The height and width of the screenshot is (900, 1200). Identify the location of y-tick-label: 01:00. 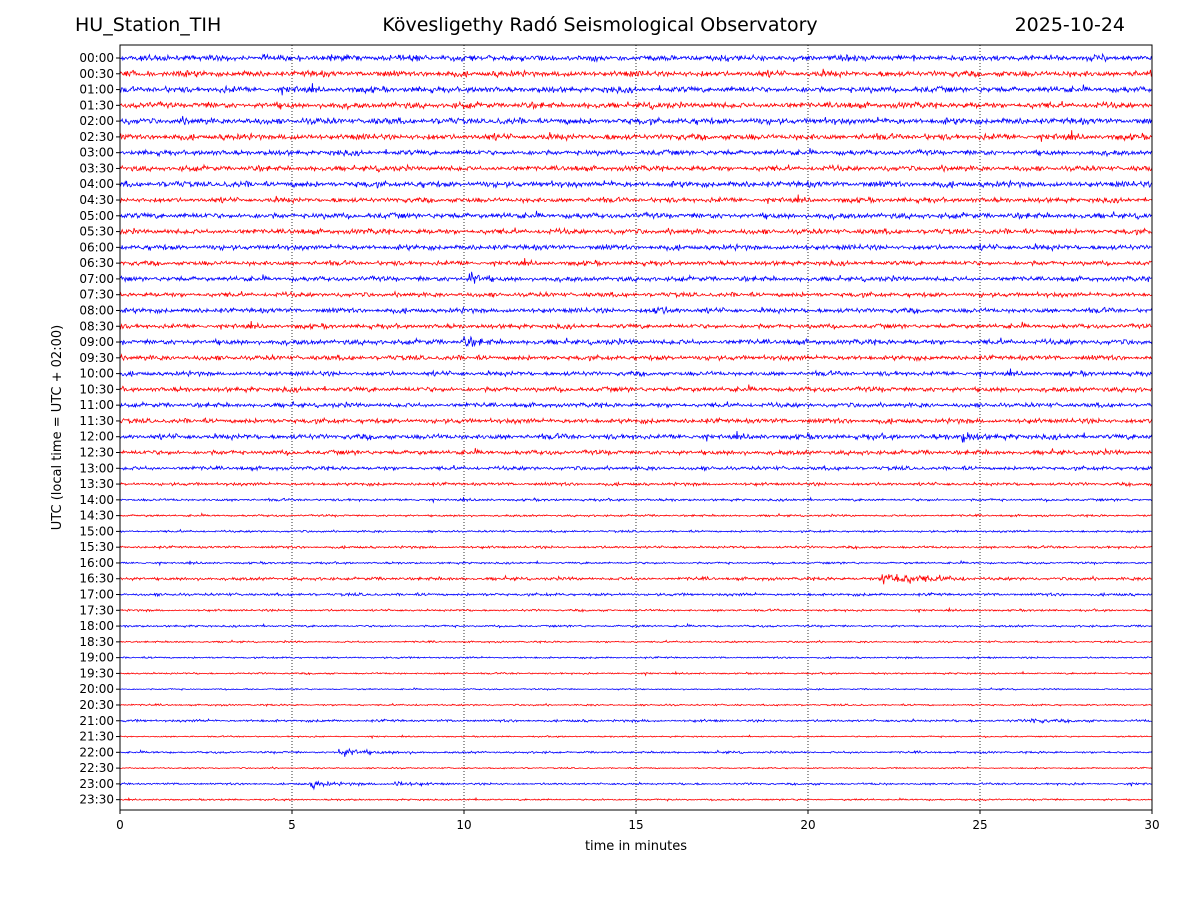
(96, 90).